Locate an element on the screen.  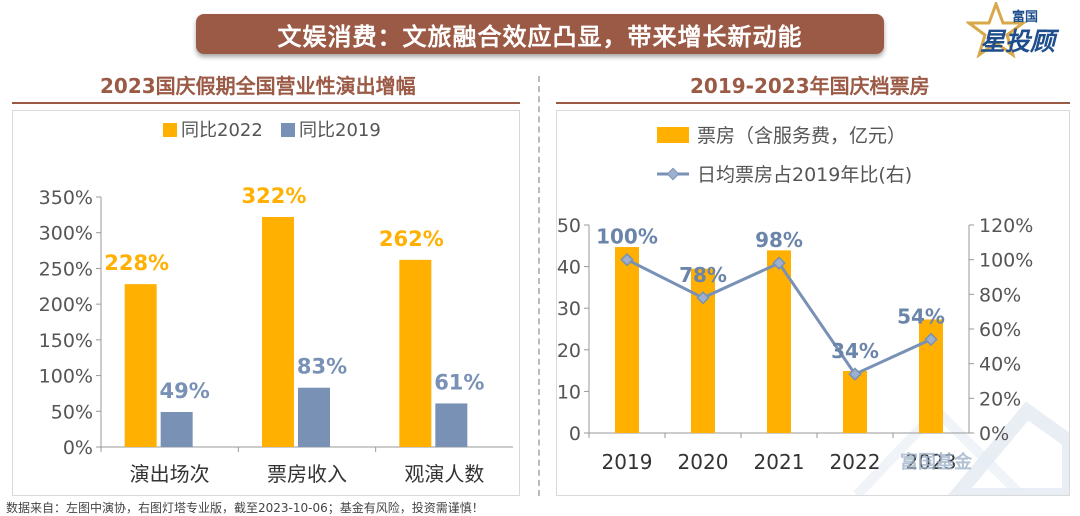
legend-label-1: 同比2022 is located at coordinates (222, 130).